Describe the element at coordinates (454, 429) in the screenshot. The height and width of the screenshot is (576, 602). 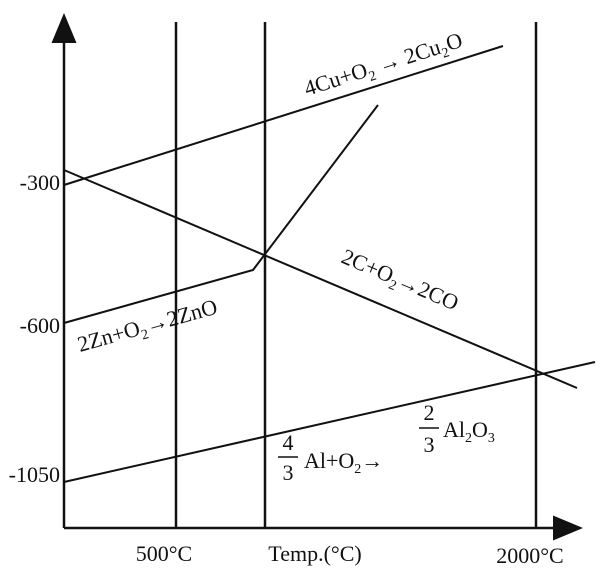
I see `text-part: Al` at that location.